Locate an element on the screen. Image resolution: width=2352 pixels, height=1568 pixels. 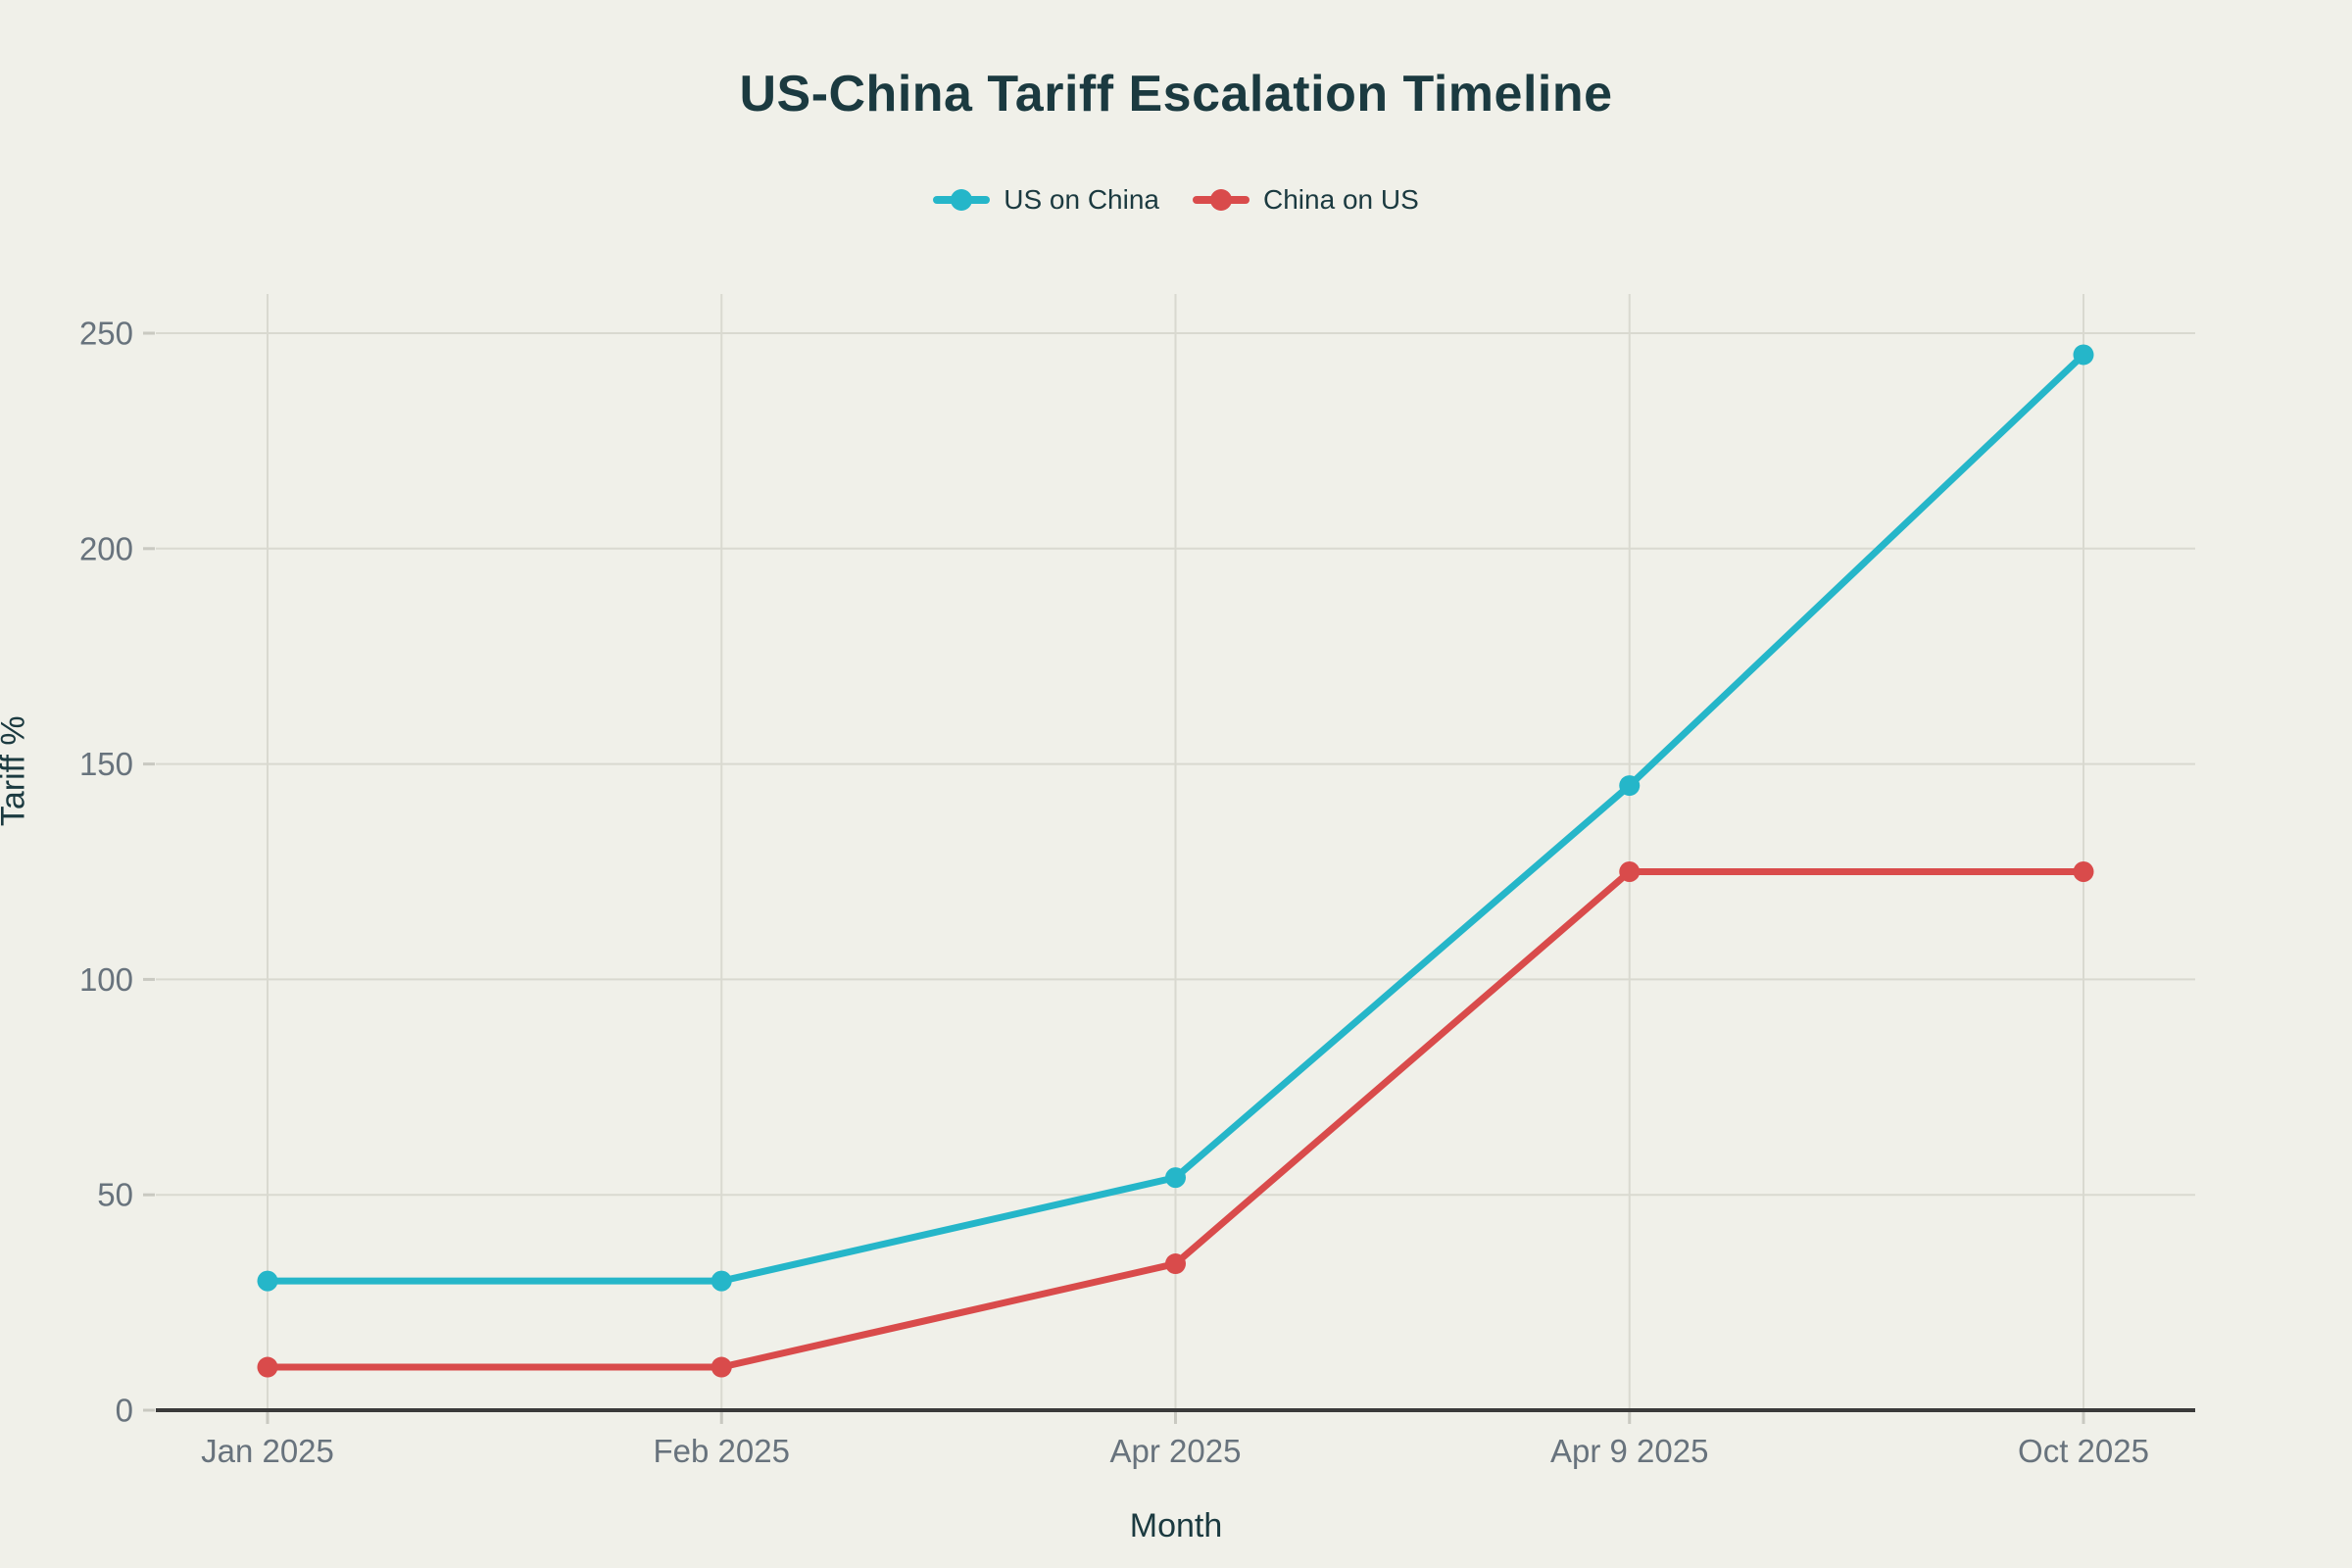
legend-item-us-on-china: US on China is located at coordinates (1046, 200).